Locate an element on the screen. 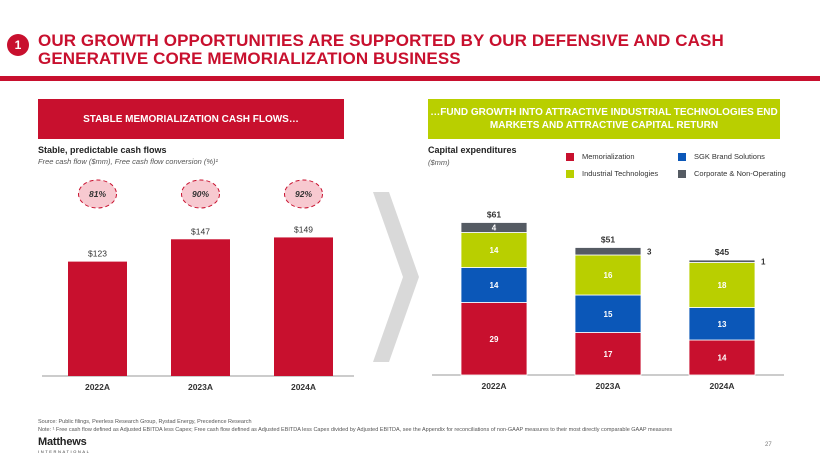 The height and width of the screenshot is (461, 820). fcf-category-label: 2024A is located at coordinates (303, 387).